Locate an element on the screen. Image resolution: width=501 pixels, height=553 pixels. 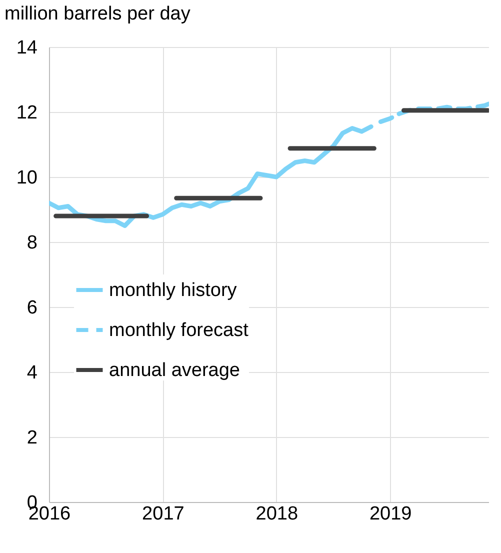
y-tick-label: 12 is located at coordinates (27, 113).